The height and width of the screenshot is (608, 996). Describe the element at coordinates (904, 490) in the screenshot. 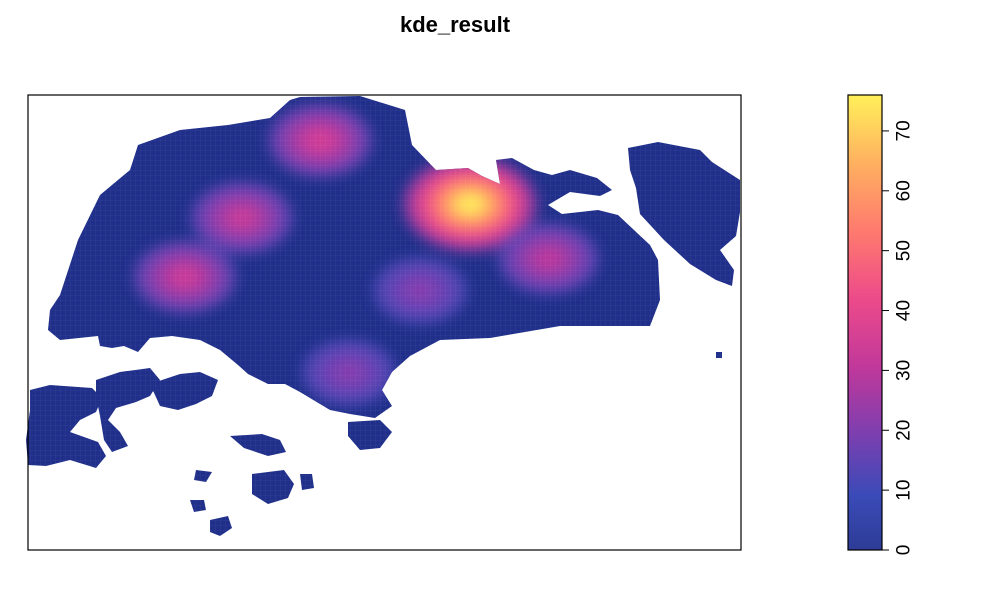

I see `legend-tick-label: 10` at that location.